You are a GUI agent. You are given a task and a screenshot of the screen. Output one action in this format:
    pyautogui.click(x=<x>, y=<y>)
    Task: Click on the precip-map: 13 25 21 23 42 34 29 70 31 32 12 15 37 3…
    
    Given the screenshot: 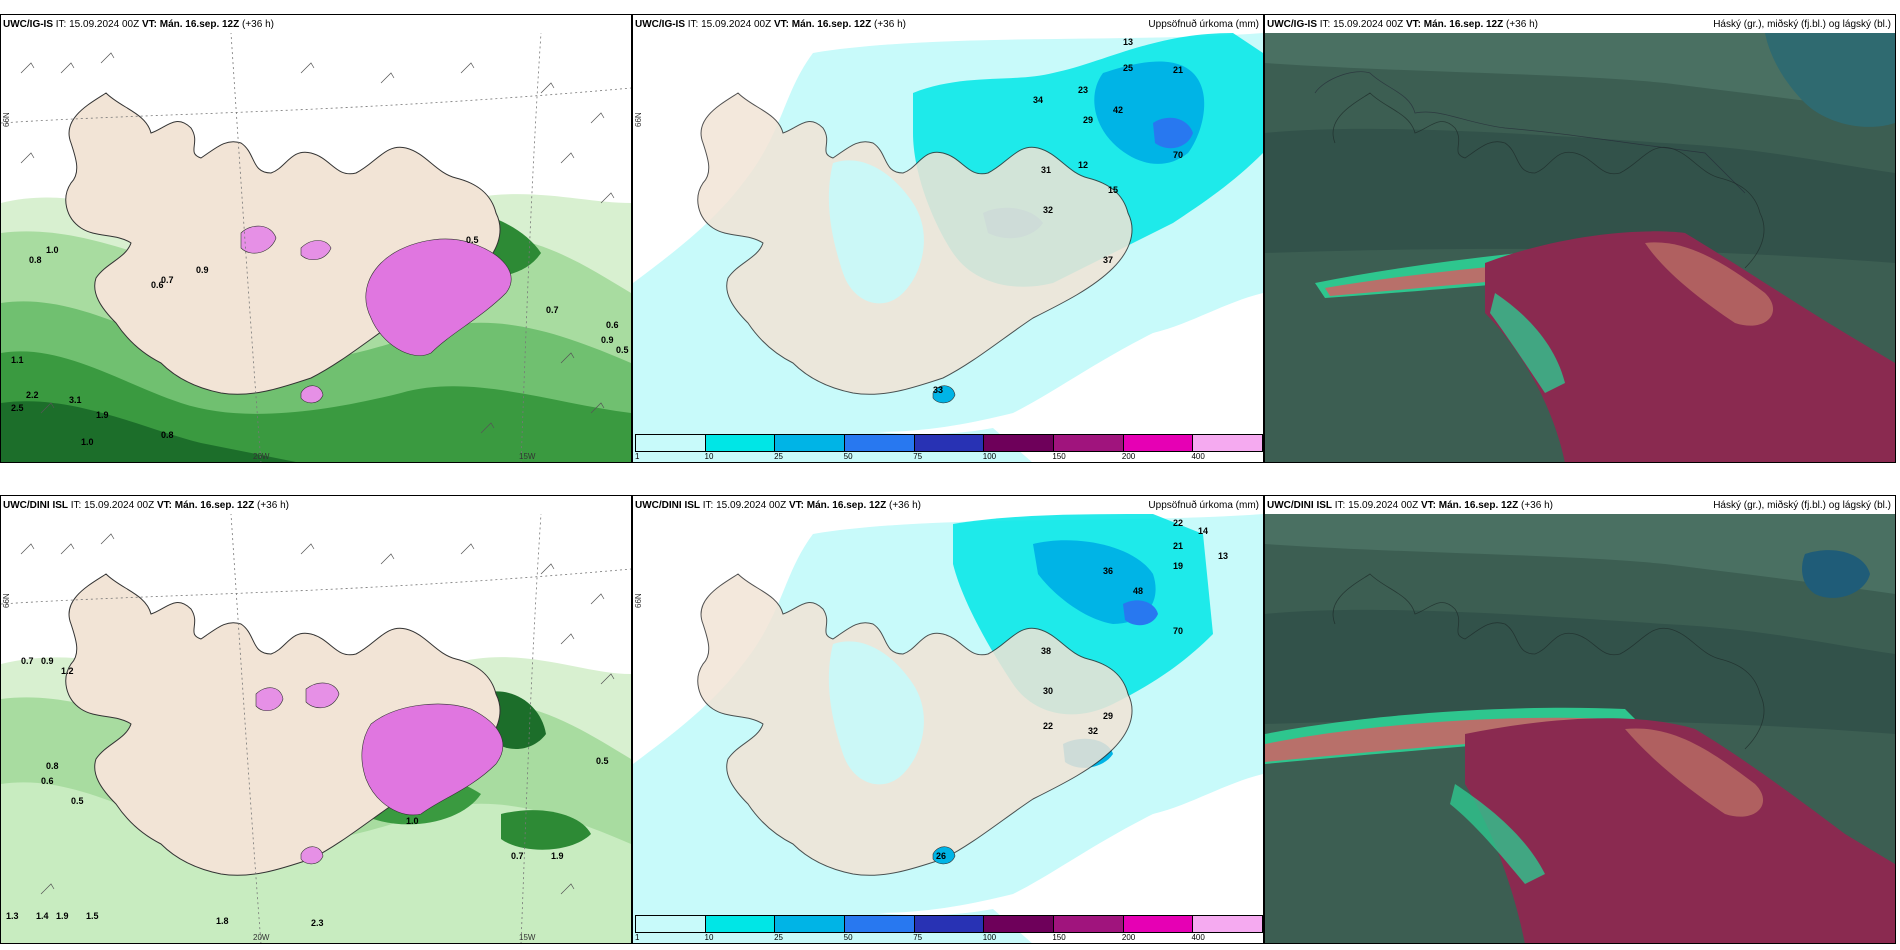 What is the action you would take?
    pyautogui.click(x=948, y=247)
    